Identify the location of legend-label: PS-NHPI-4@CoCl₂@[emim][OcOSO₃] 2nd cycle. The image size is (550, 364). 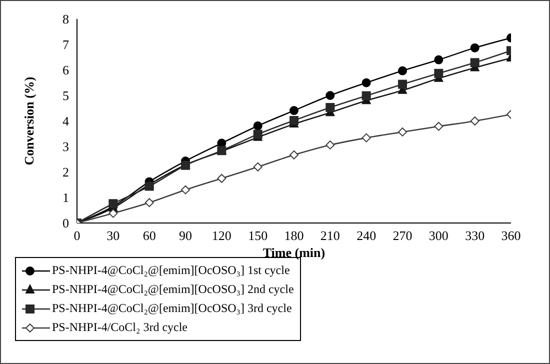
(173, 289).